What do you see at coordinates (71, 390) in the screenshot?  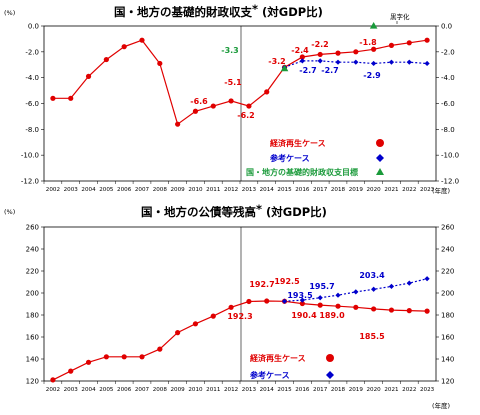 I see `x-tick-label: 2003` at bounding box center [71, 390].